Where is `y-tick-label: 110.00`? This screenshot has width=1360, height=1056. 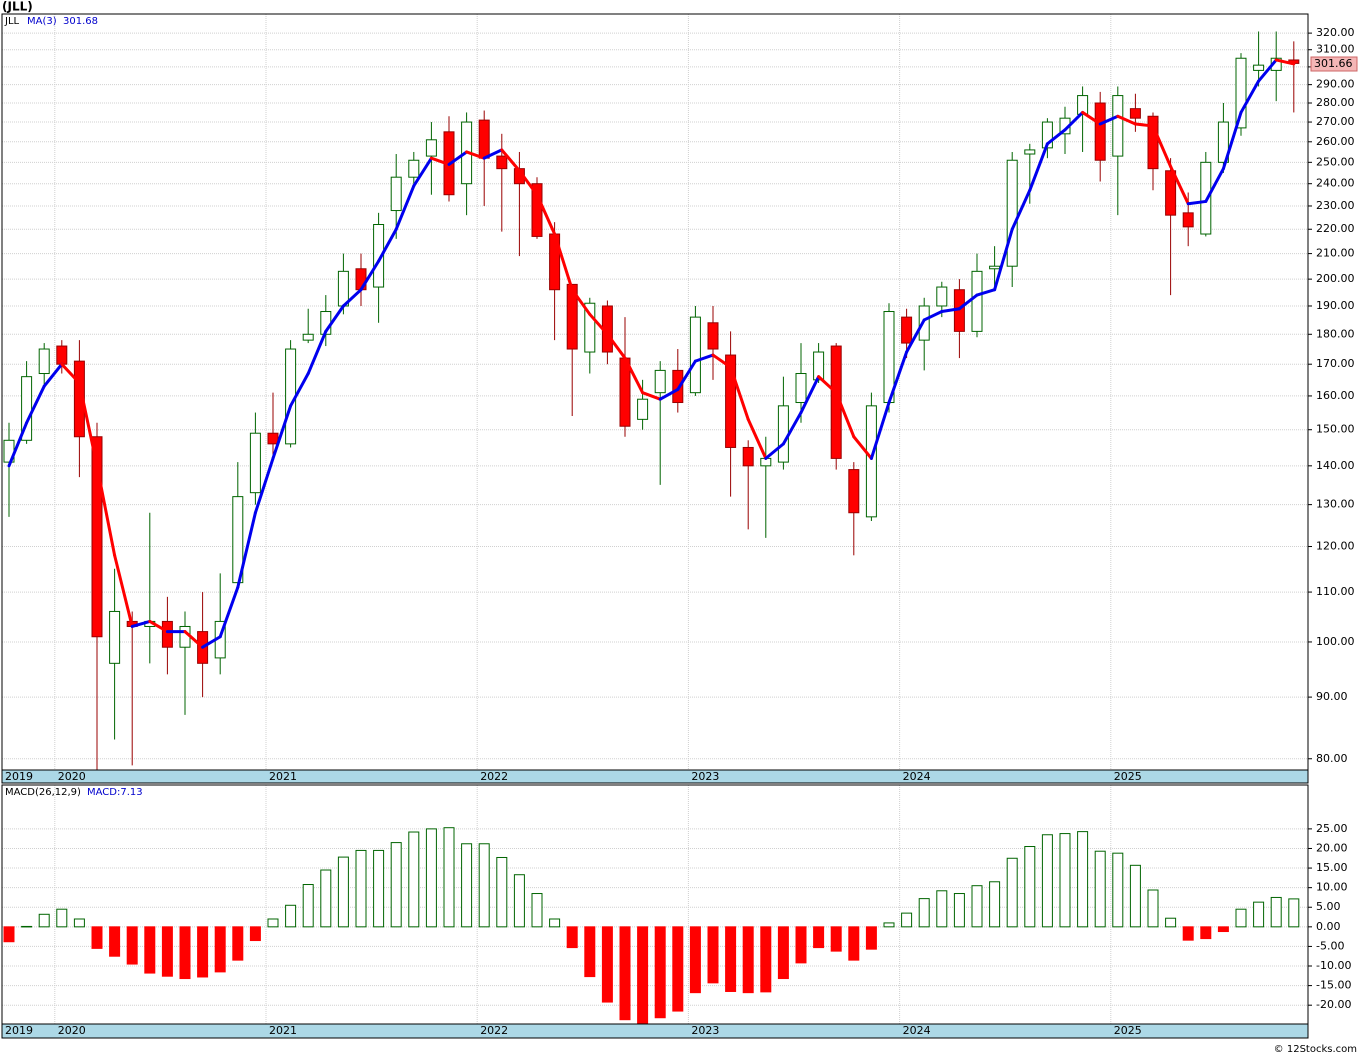
y-tick-label: 110.00 is located at coordinates (1335, 591).